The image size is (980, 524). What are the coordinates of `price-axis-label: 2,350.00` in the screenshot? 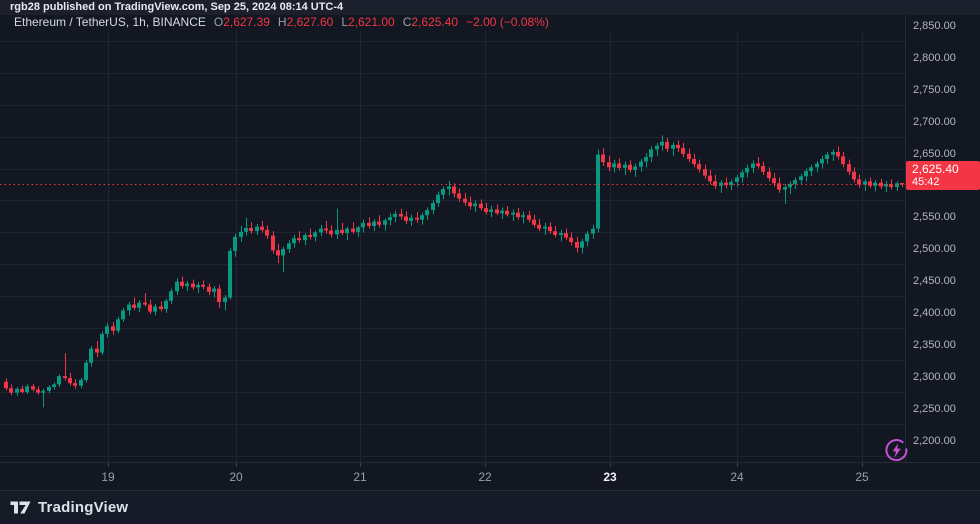 It's located at (934, 345).